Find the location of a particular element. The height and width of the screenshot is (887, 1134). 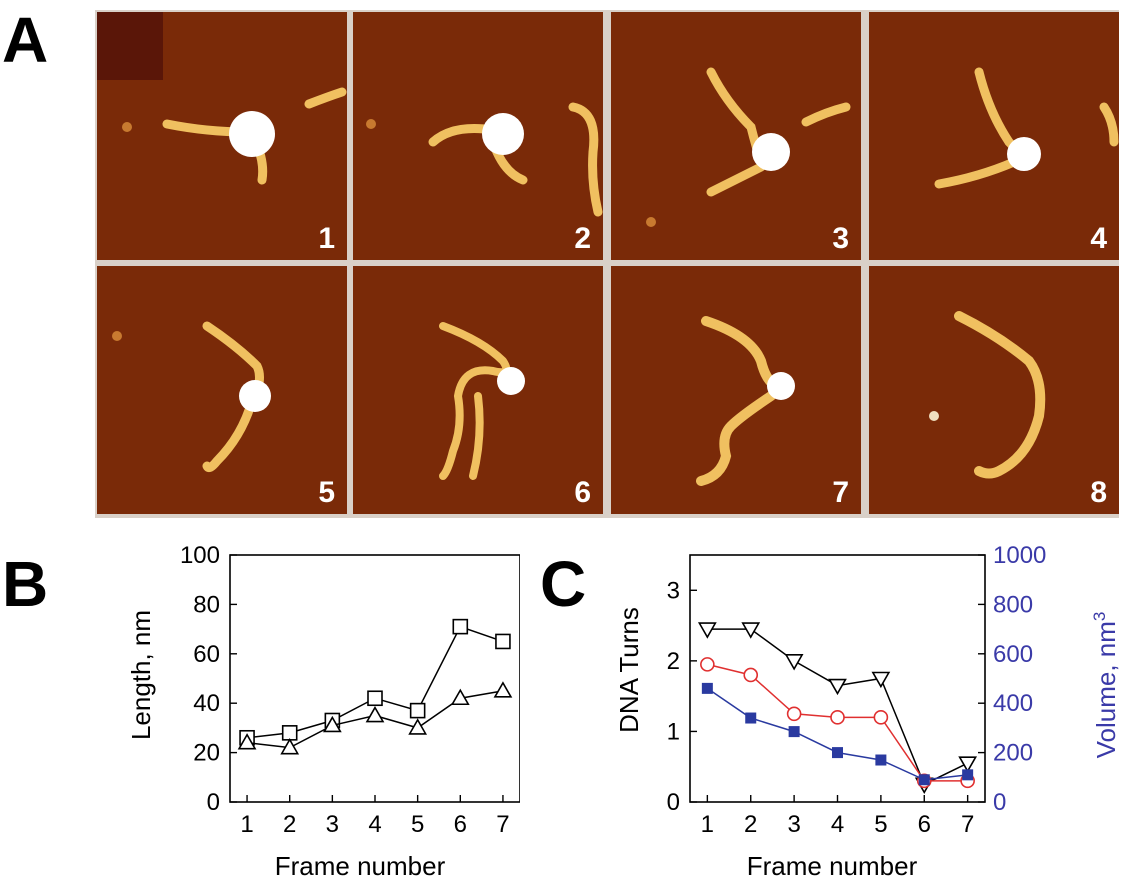

frame-number: 6 is located at coordinates (582, 492).